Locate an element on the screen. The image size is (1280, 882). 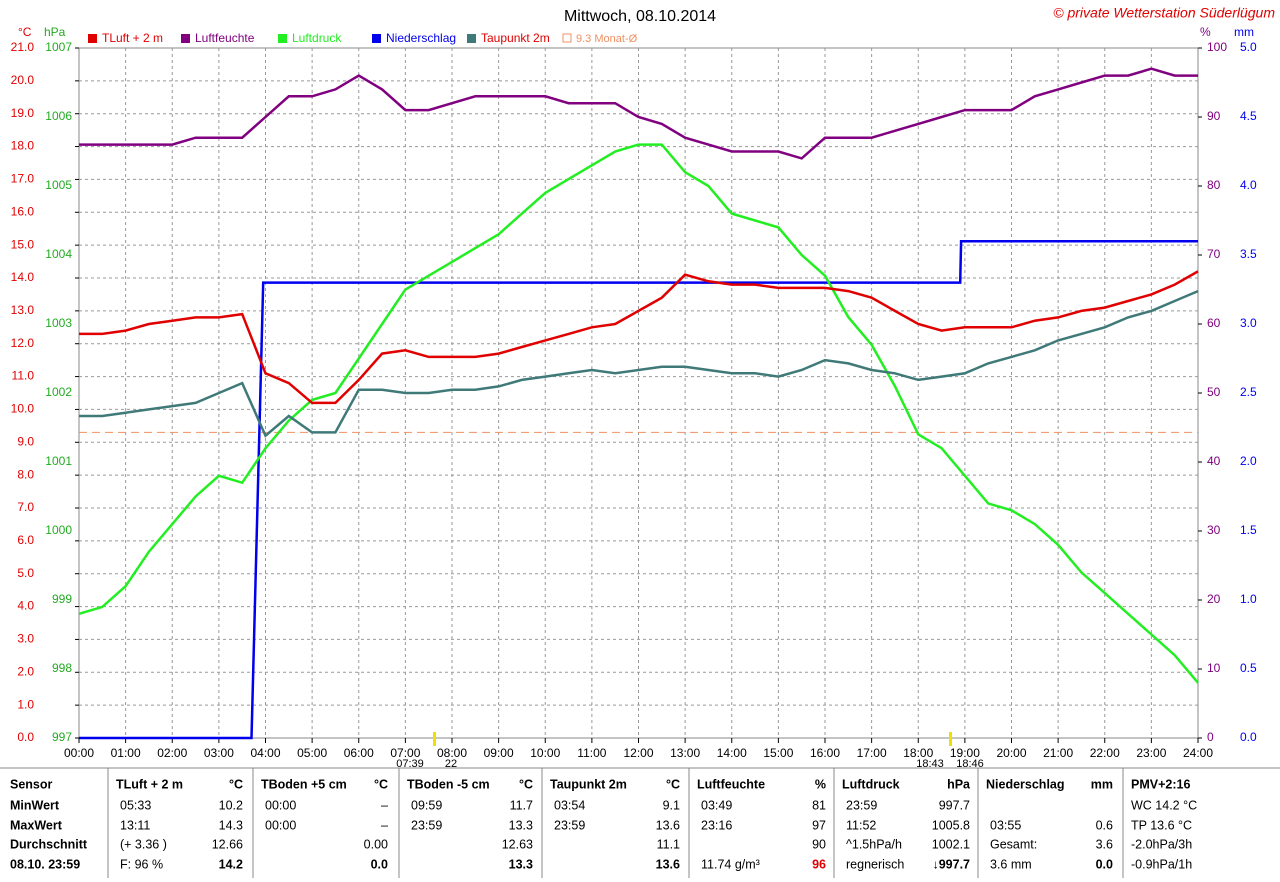
x-tick-label: 17:00 is located at coordinates (872, 753).